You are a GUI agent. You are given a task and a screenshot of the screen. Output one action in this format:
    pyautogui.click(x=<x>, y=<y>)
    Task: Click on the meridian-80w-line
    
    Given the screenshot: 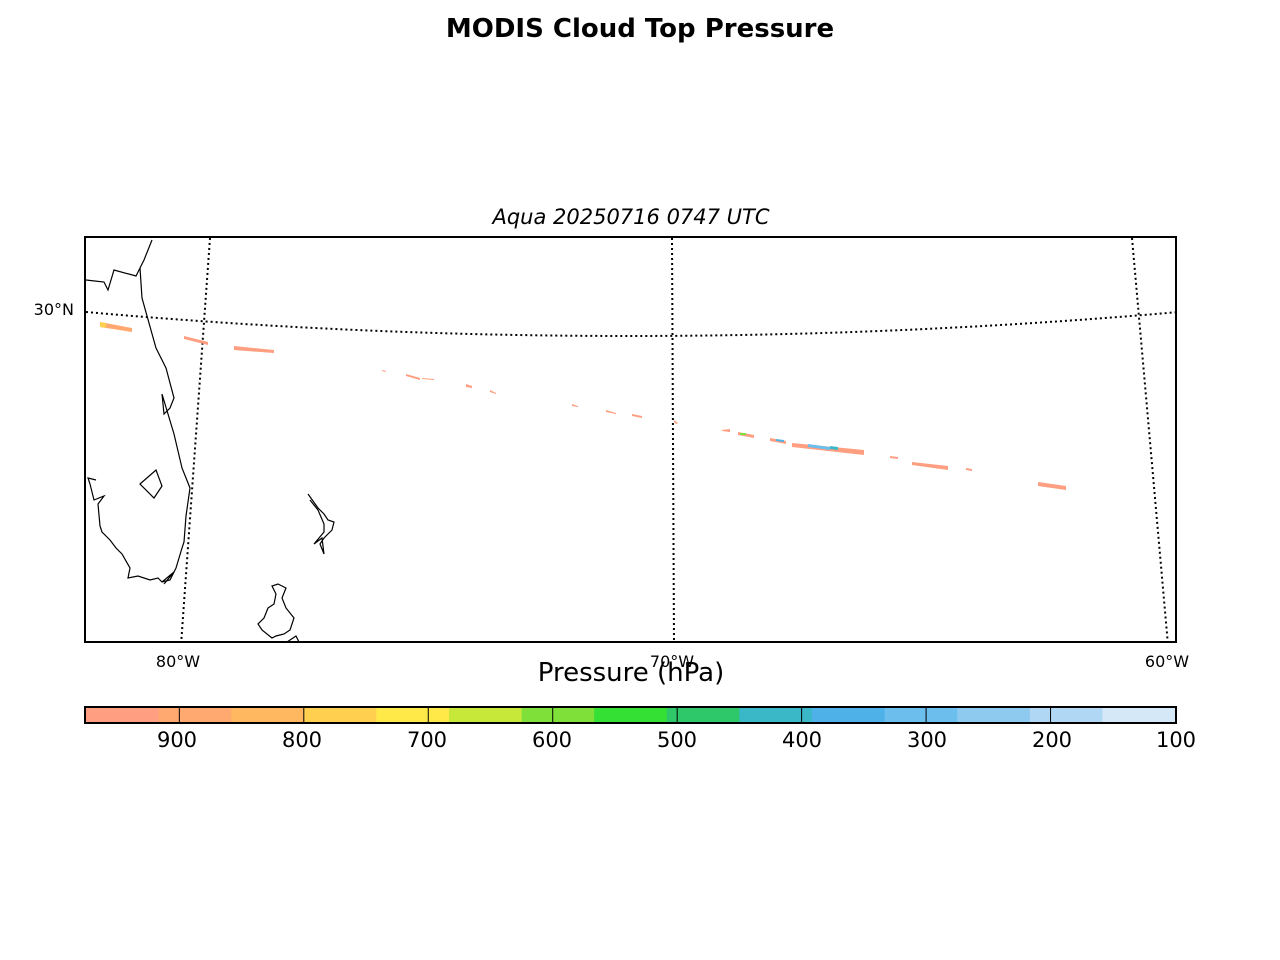 What is the action you would take?
    pyautogui.click(x=195, y=439)
    